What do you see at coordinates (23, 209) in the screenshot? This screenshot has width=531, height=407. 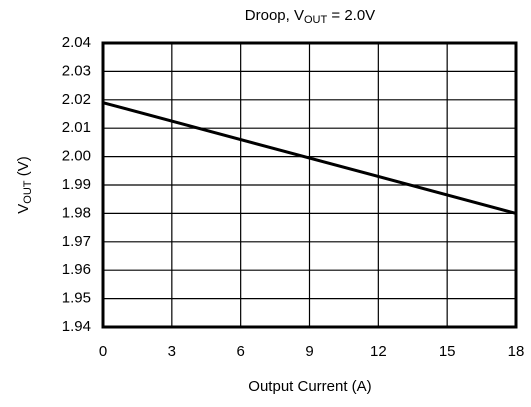 I see `ylabel-part: V` at bounding box center [23, 209].